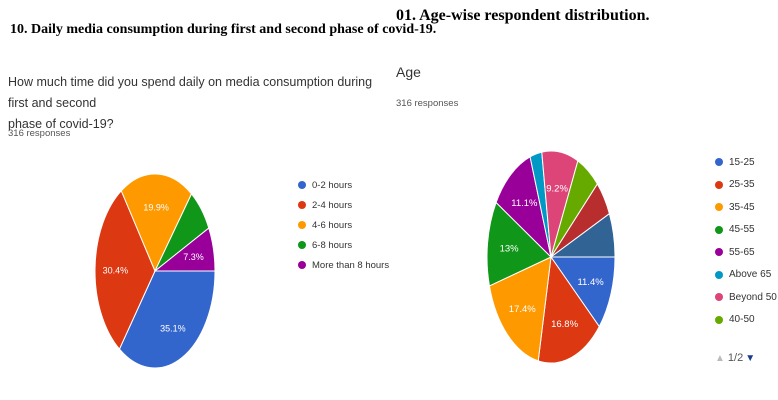  Describe the element at coordinates (742, 252) in the screenshot. I see `legend-label: 55-65` at that location.